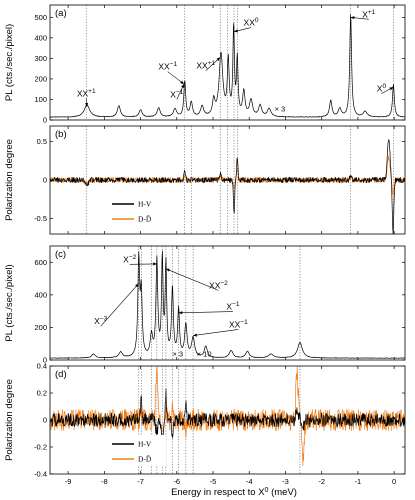 This screenshot has height=500, width=415. What do you see at coordinates (42, 366) in the screenshot?
I see `y-tick-label: 0.4` at bounding box center [42, 366].